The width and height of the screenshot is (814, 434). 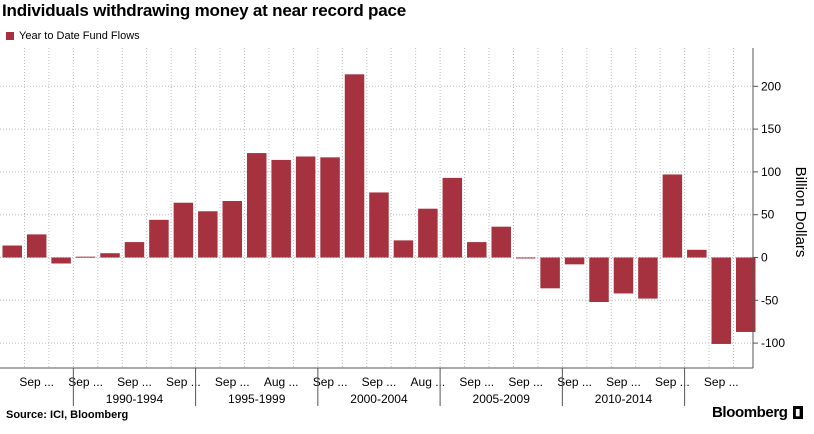 What do you see at coordinates (797, 412) in the screenshot?
I see `bloomberg-terminal-icon: ▮` at bounding box center [797, 412].